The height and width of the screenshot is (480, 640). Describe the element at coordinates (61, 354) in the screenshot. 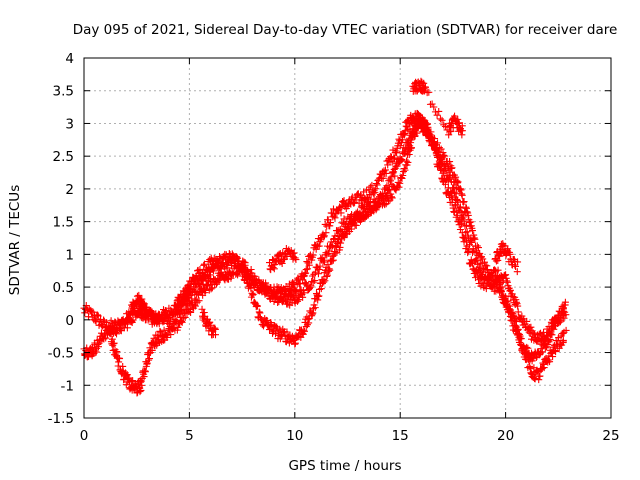

I see `y-tick-label: -0.5` at that location.